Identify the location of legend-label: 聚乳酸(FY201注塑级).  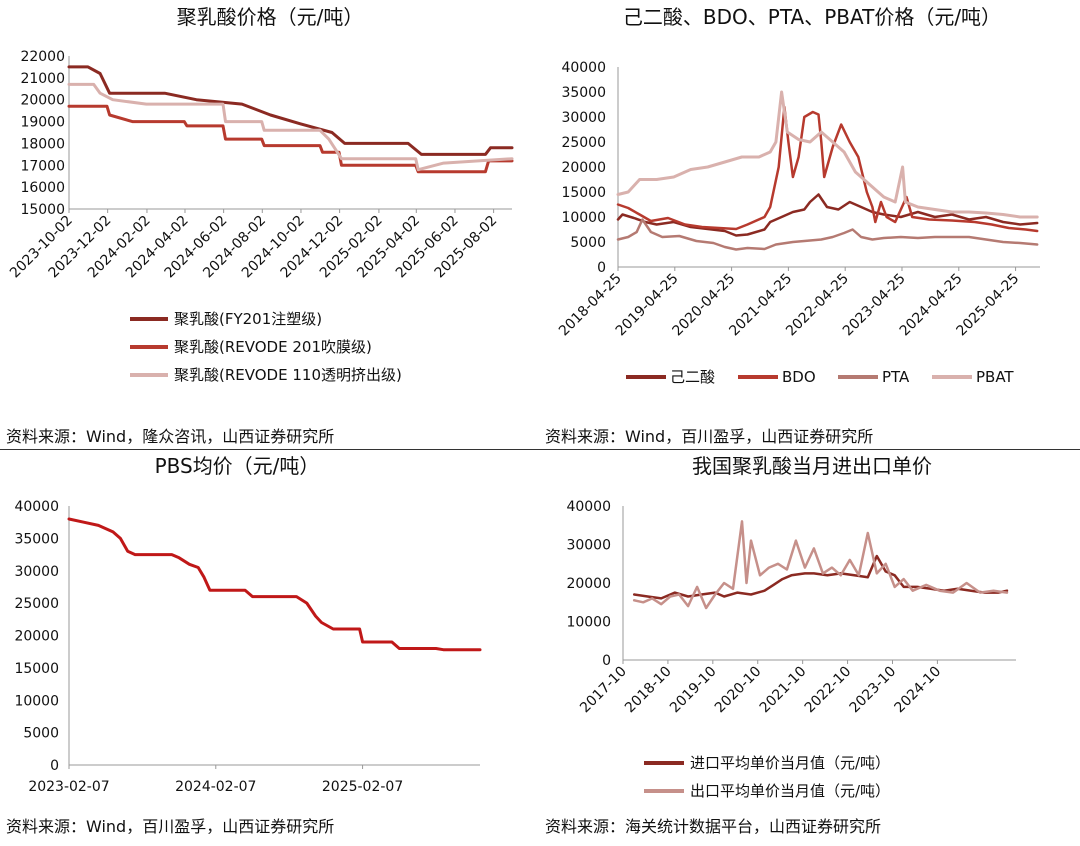
(248, 319).